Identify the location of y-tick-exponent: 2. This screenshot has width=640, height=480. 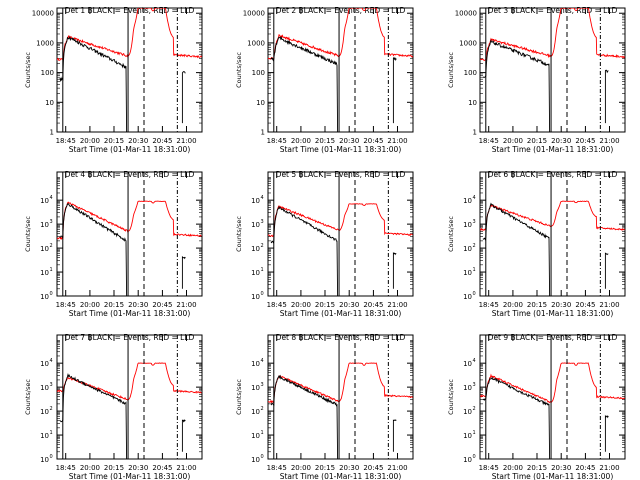
(51, 246).